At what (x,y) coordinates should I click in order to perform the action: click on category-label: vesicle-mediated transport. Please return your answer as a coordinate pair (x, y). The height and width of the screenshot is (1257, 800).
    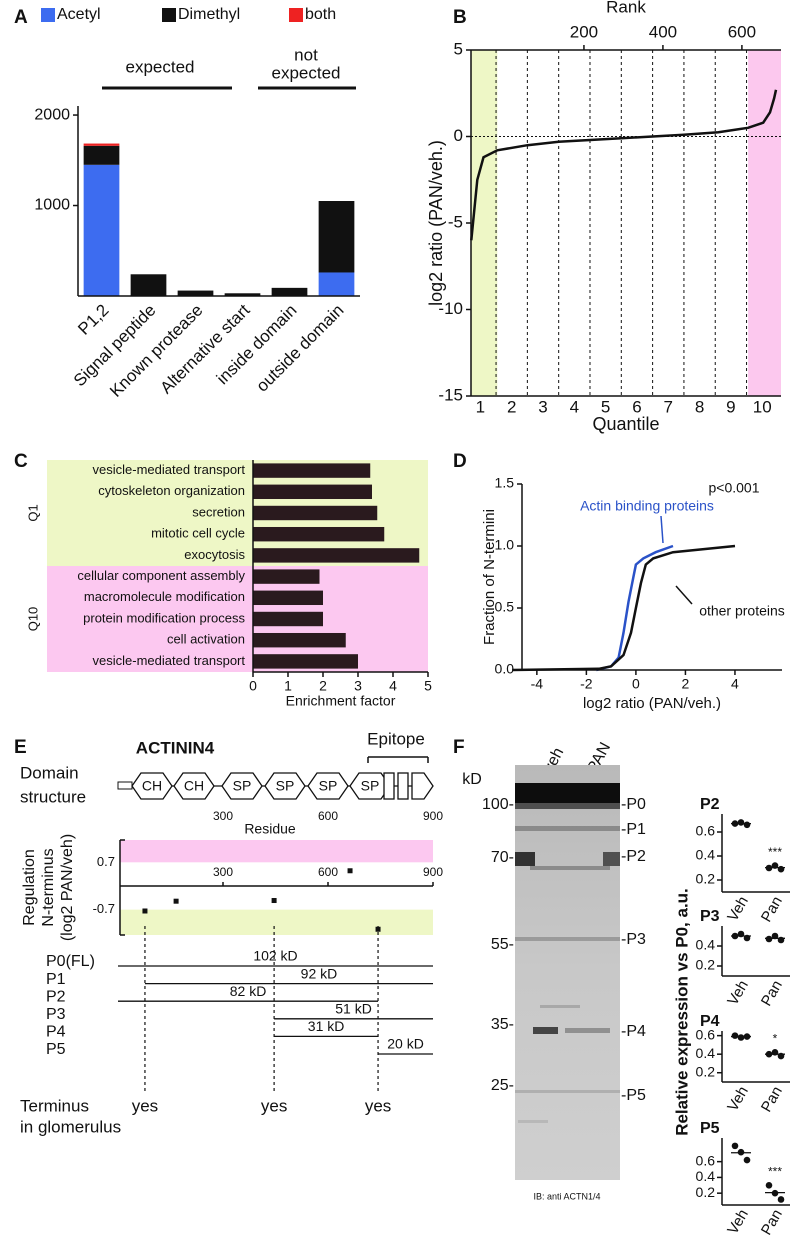
    Looking at the image, I should click on (169, 469).